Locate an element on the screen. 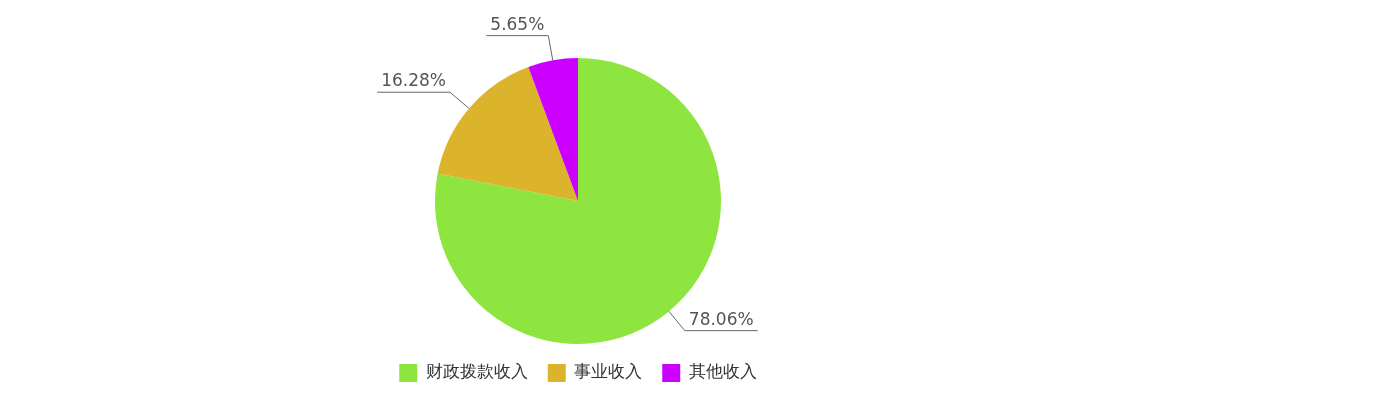  legend-label: 财政拨款收入 is located at coordinates (476, 371).